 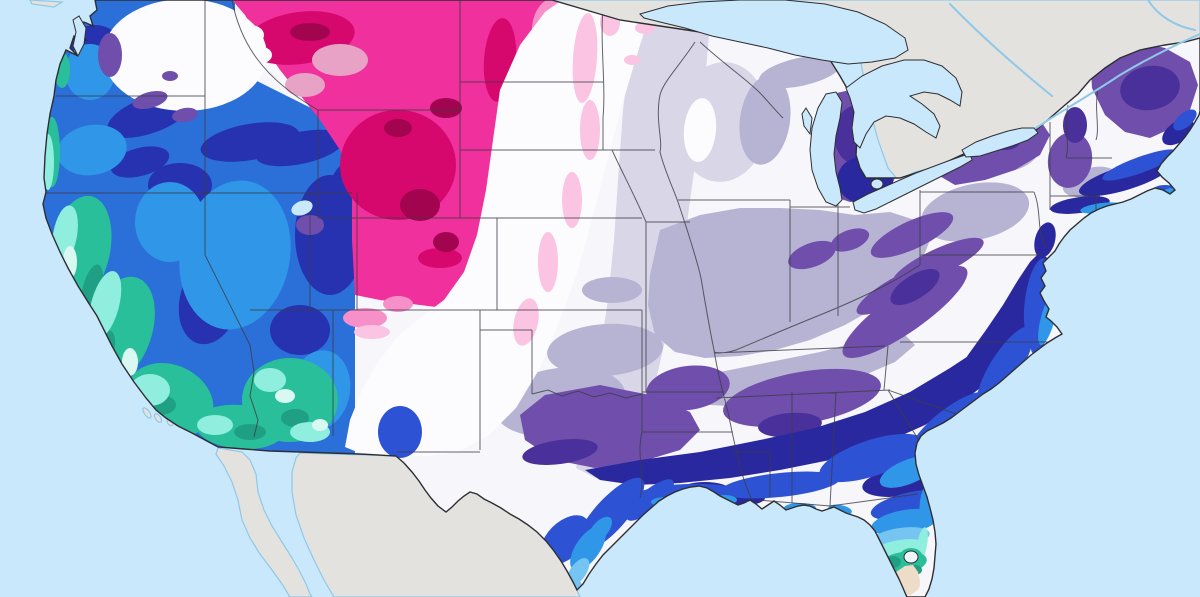 I want to click on lake-michigan, so click(x=826, y=149).